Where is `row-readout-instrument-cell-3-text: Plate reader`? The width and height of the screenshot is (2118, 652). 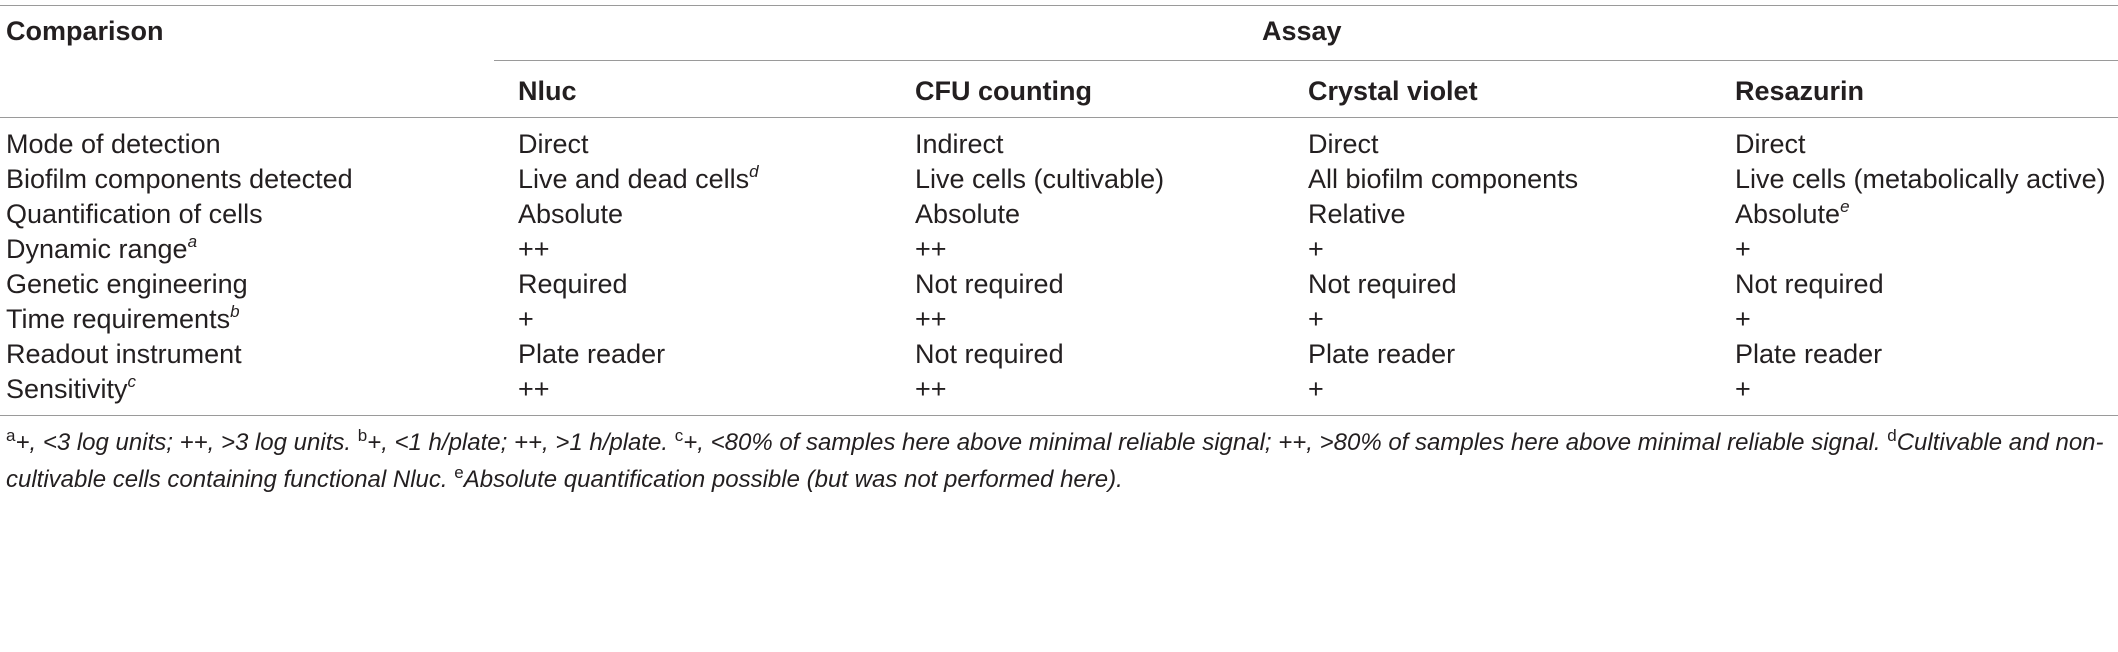 row-readout-instrument-cell-3-text: Plate reader is located at coordinates (1382, 354).